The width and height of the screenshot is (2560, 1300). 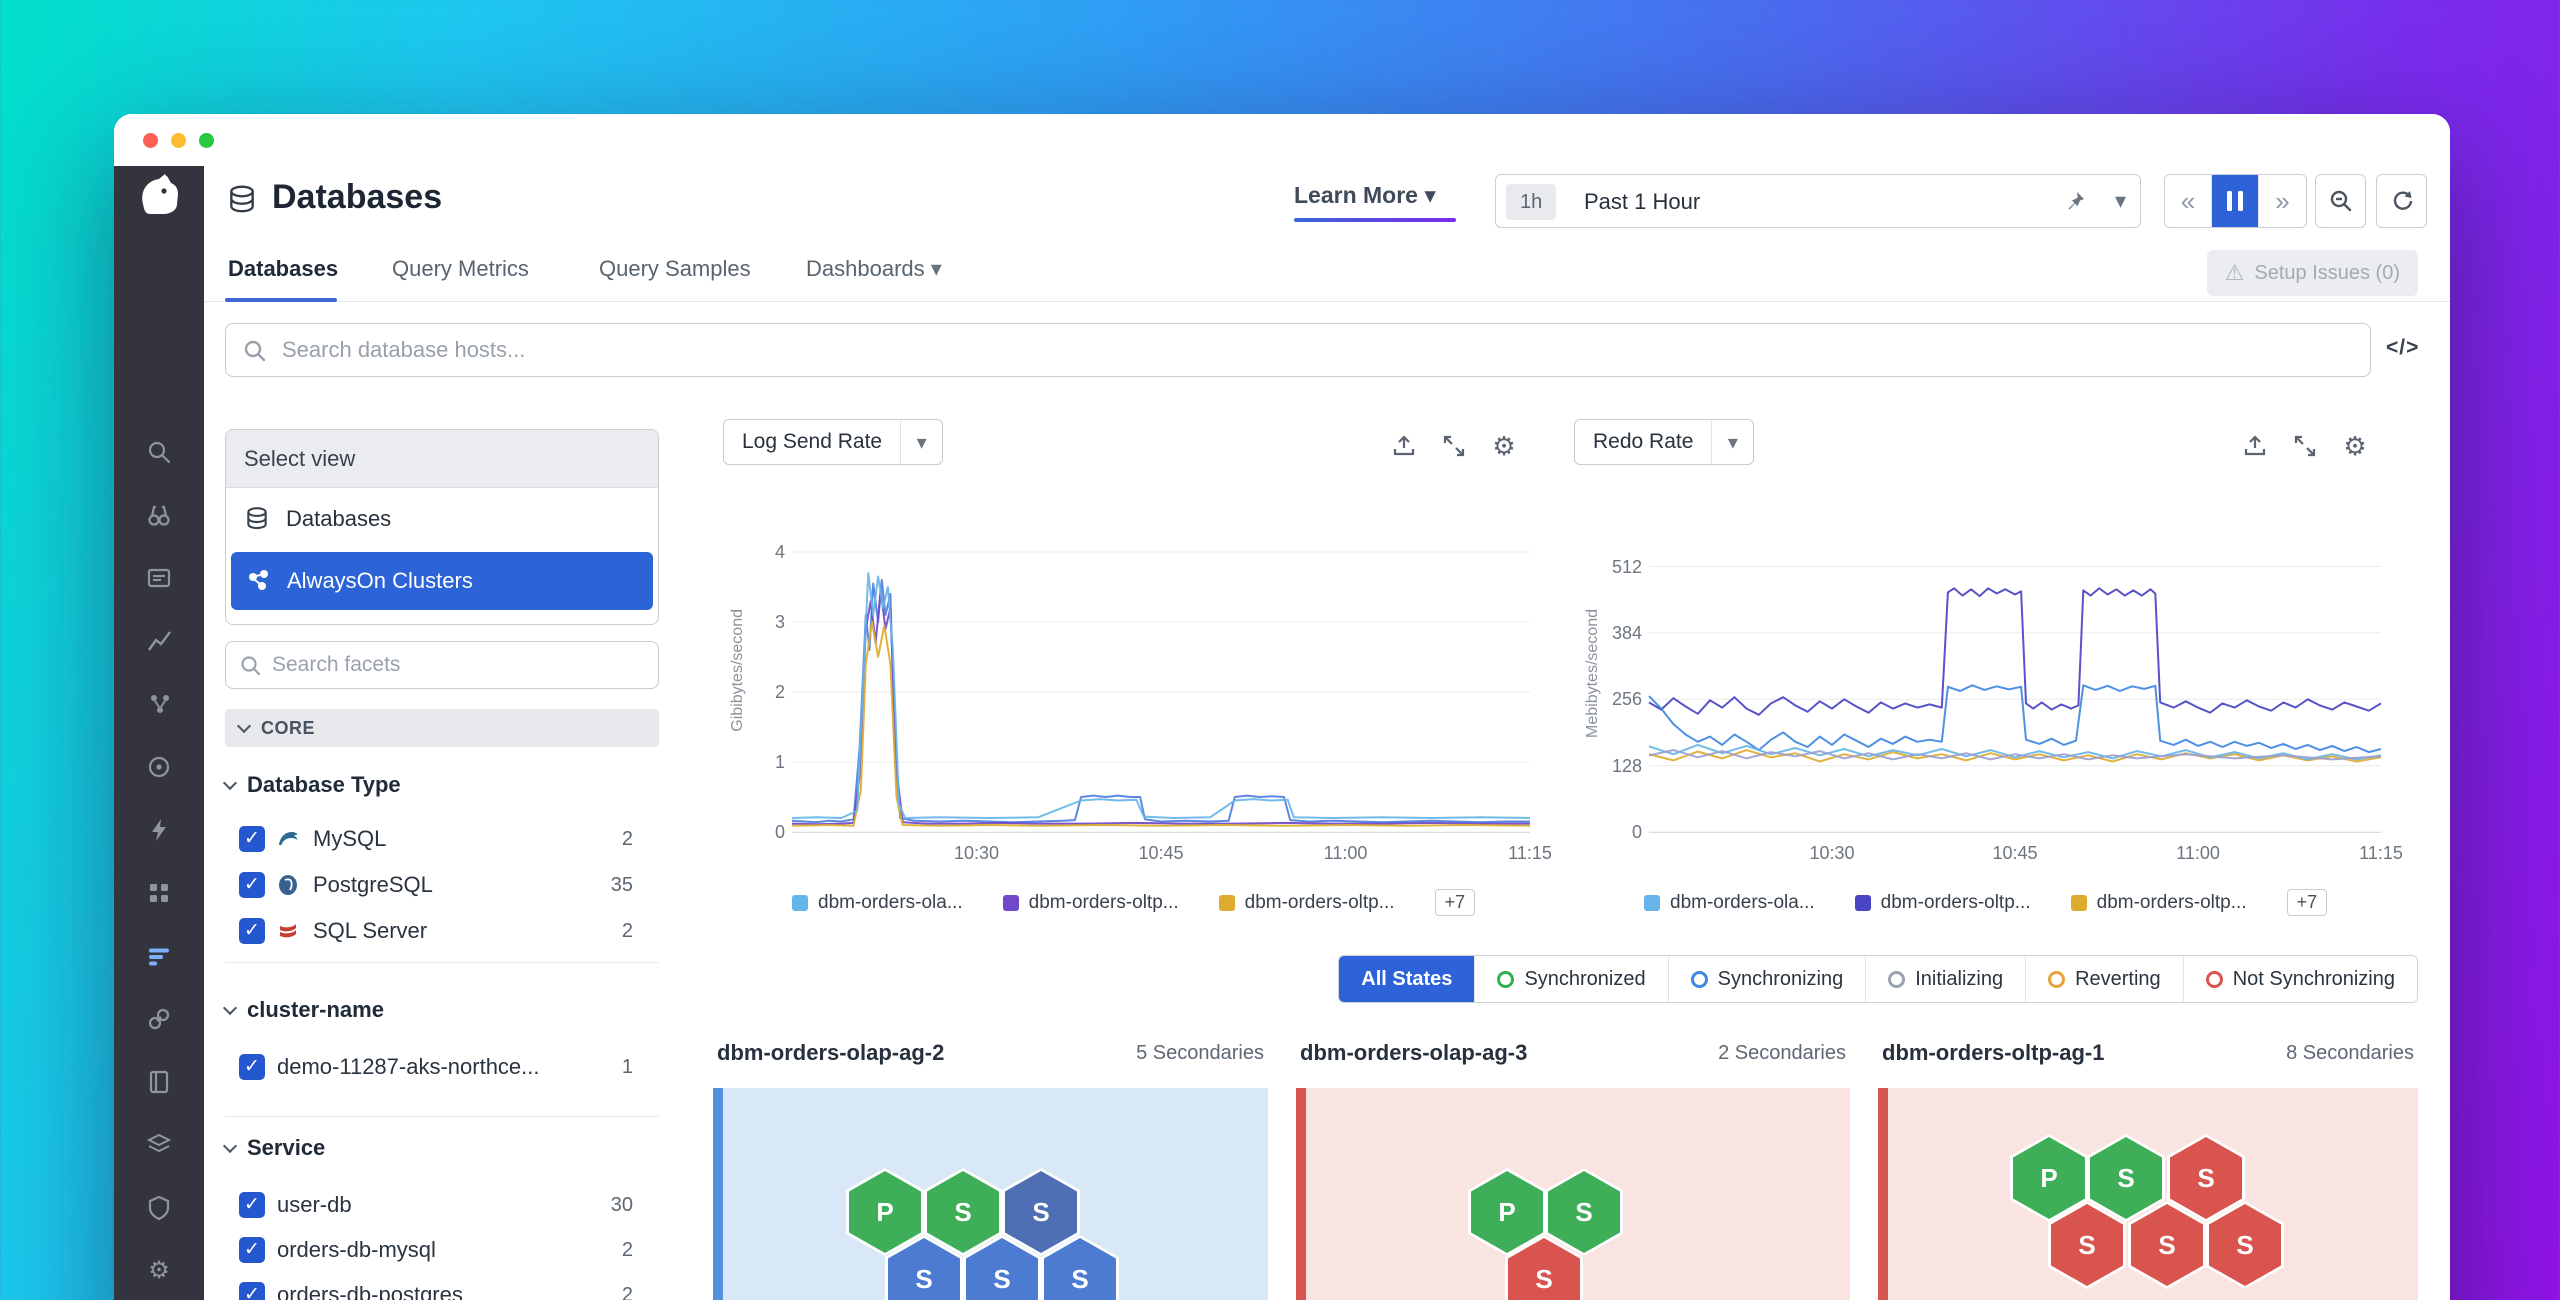 What do you see at coordinates (2188, 201) in the screenshot?
I see `rewind-button: «` at bounding box center [2188, 201].